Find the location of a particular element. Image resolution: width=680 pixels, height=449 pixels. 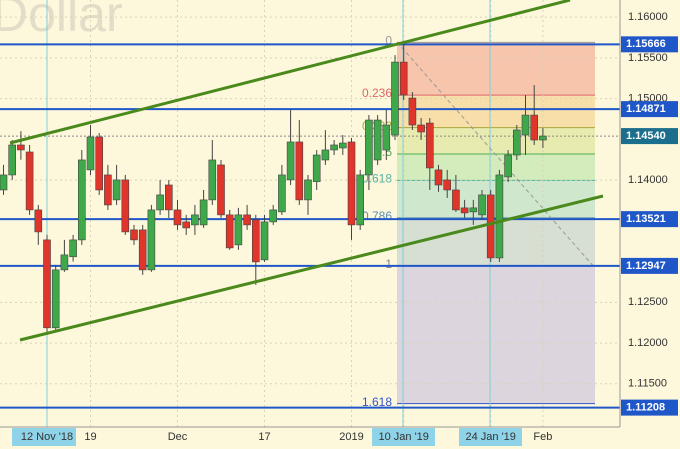

price-level-label: 1.14871 is located at coordinates (646, 109).